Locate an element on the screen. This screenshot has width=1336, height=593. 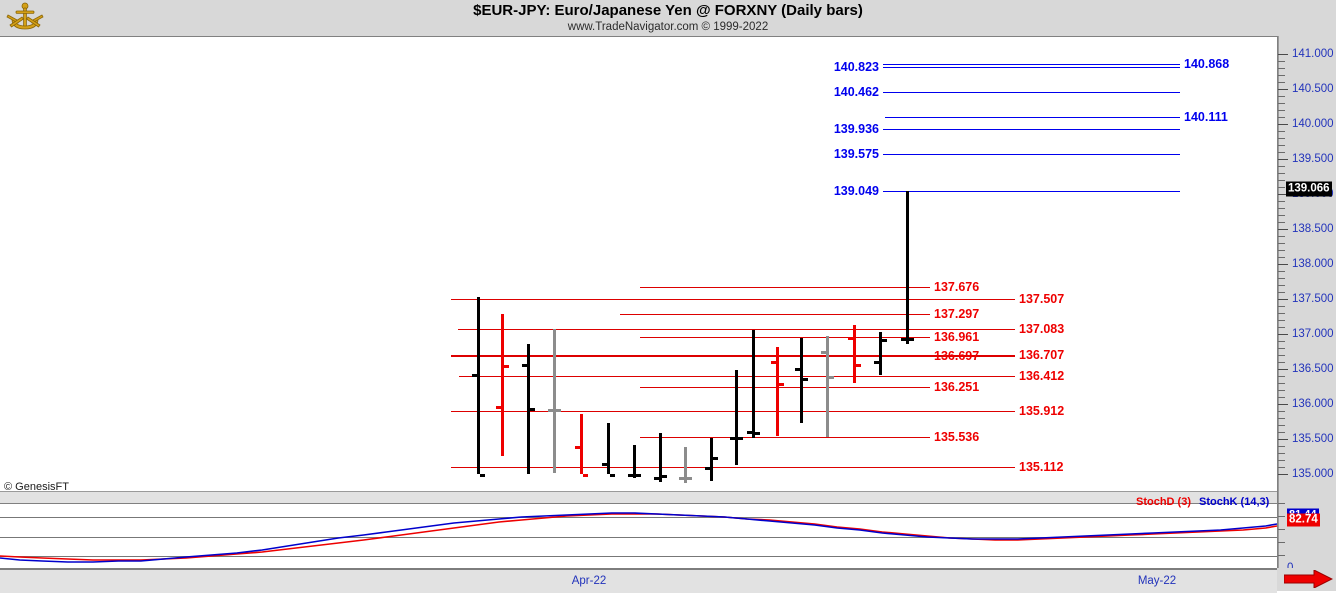
axis-tick-label: 141.000 is located at coordinates (1313, 53).